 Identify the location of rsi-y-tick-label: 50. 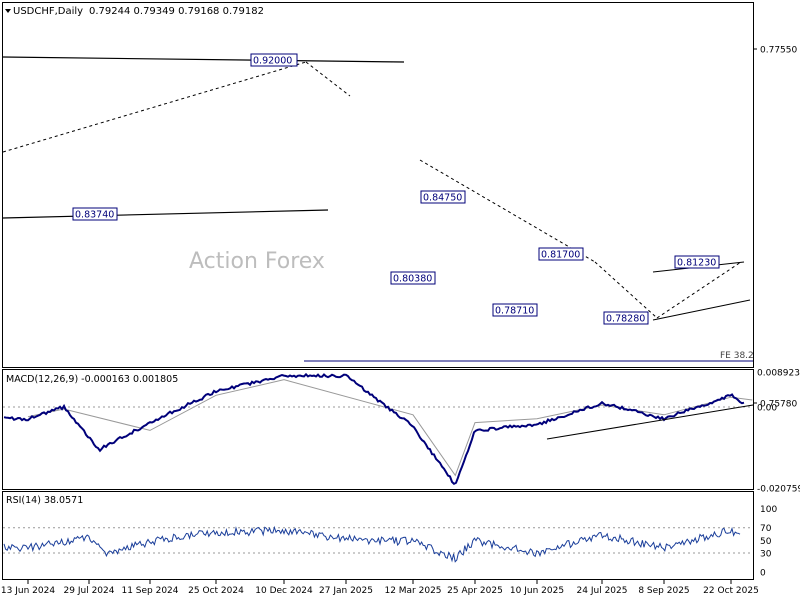
(766, 542).